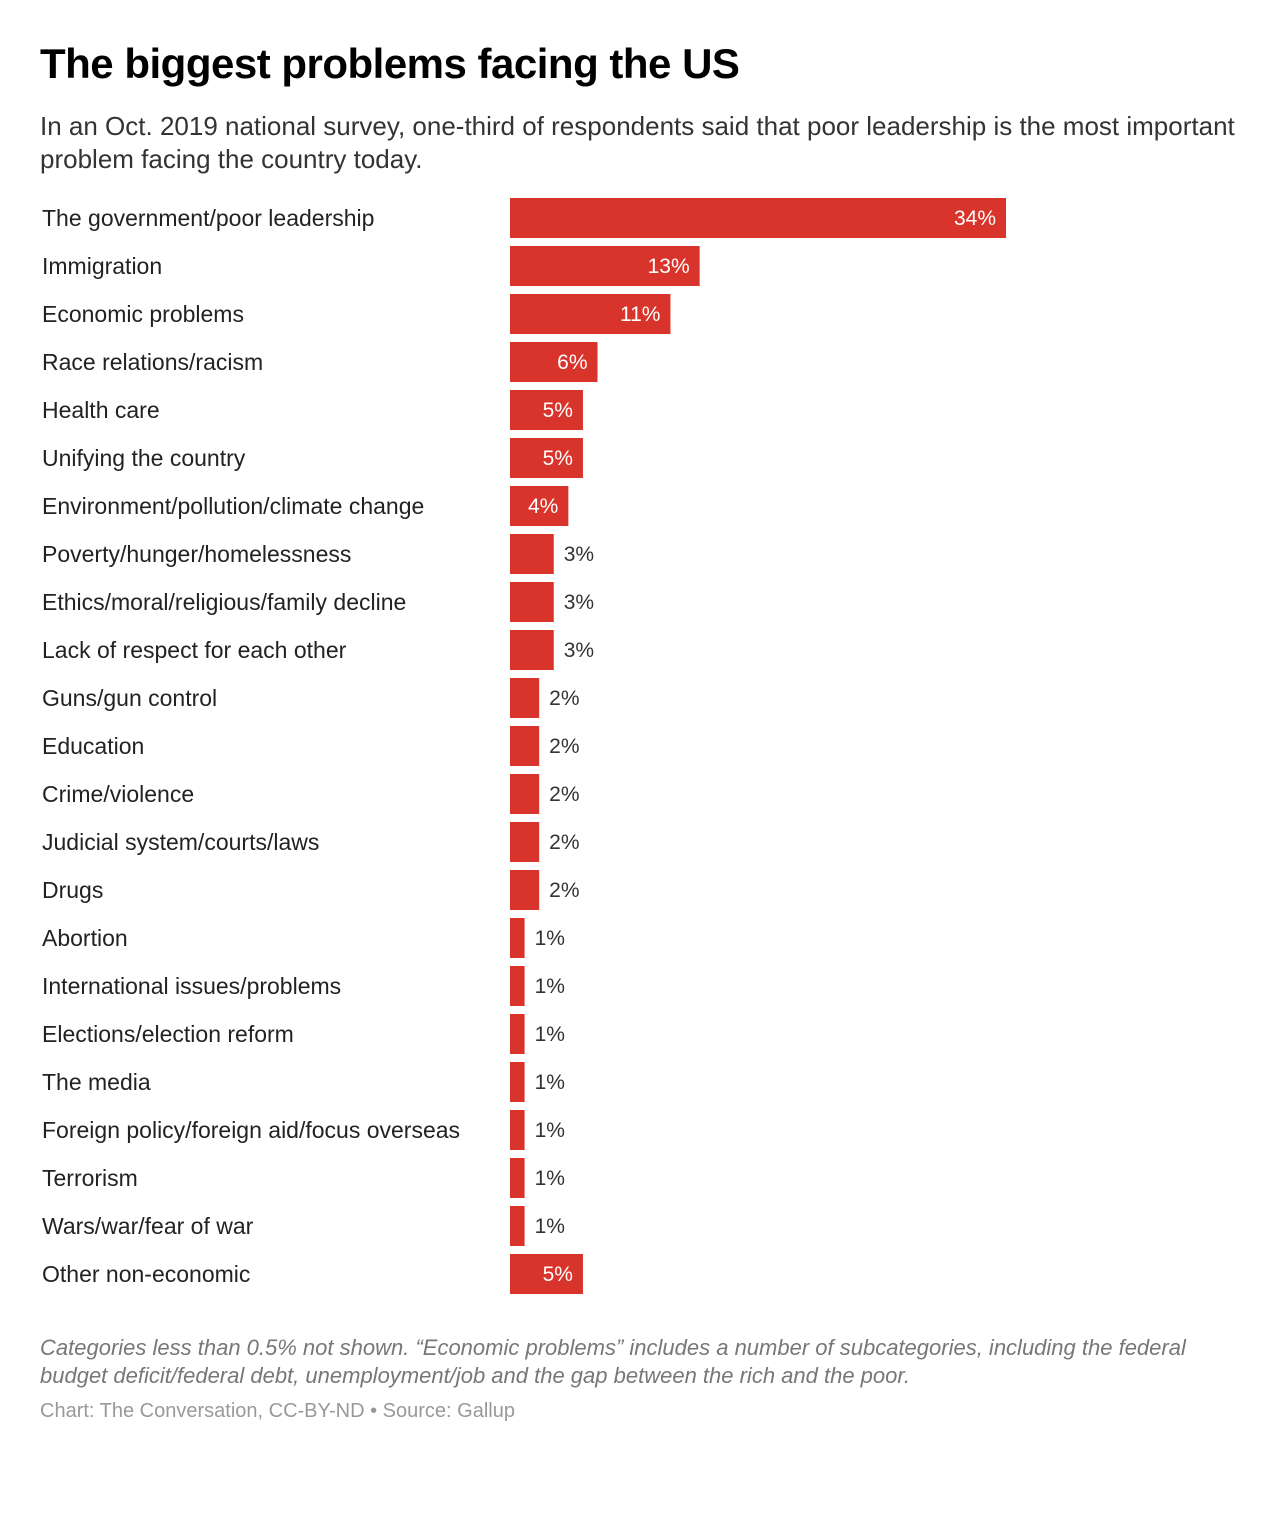 The height and width of the screenshot is (1530, 1280). I want to click on value-label: 11%, so click(640, 314).